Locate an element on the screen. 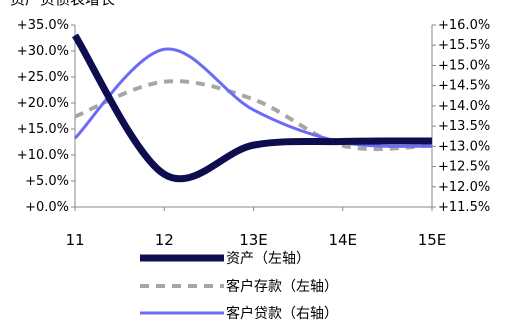 The height and width of the screenshot is (322, 511). right-tick-label: +16.0% is located at coordinates (464, 25).